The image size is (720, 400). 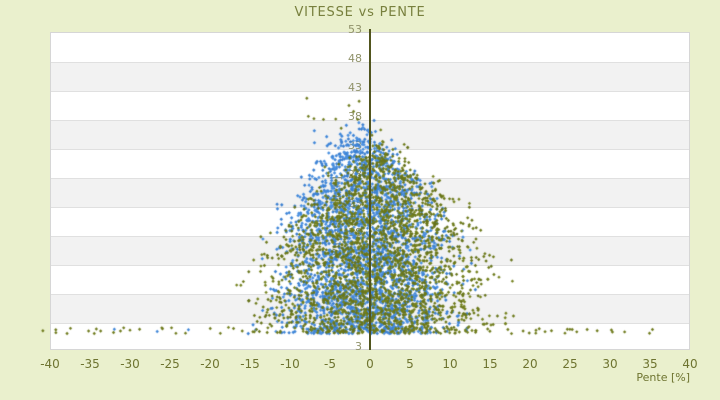 What do you see at coordinates (370, 364) in the screenshot?
I see `x-tick-label: 0` at bounding box center [370, 364].